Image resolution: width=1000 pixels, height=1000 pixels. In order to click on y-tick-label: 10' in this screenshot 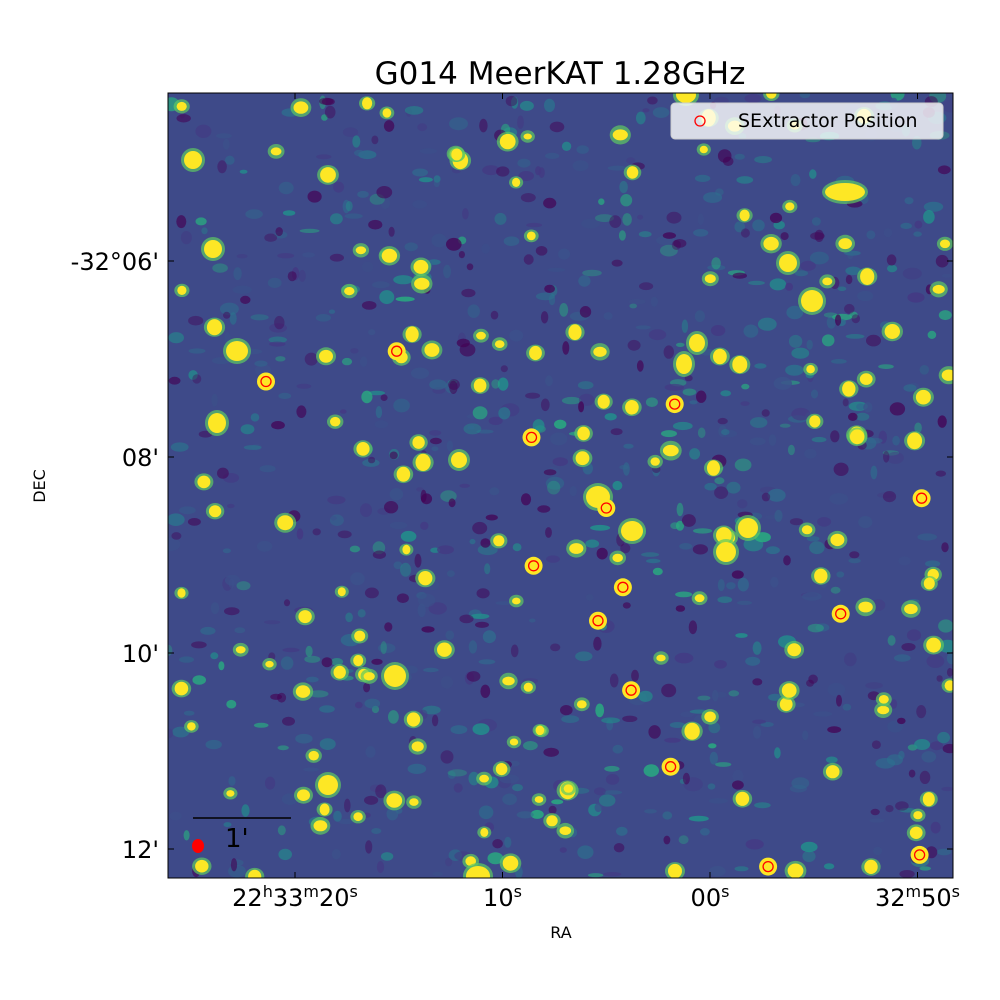, I will do `click(140, 654)`.